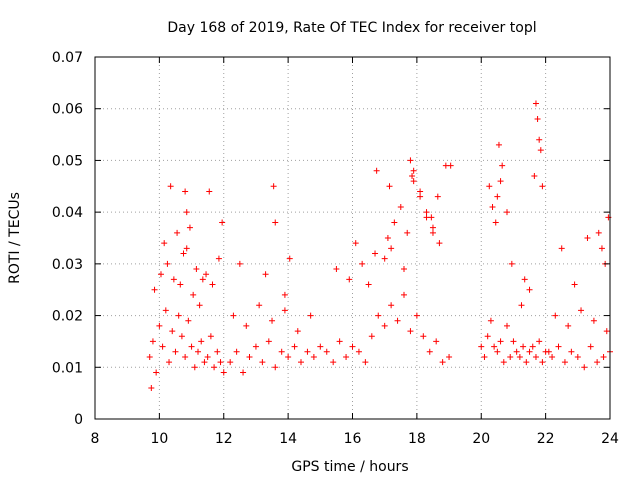 This screenshot has width=640, height=480. What do you see at coordinates (610, 439) in the screenshot?
I see `x-tick-label: 24` at bounding box center [610, 439].